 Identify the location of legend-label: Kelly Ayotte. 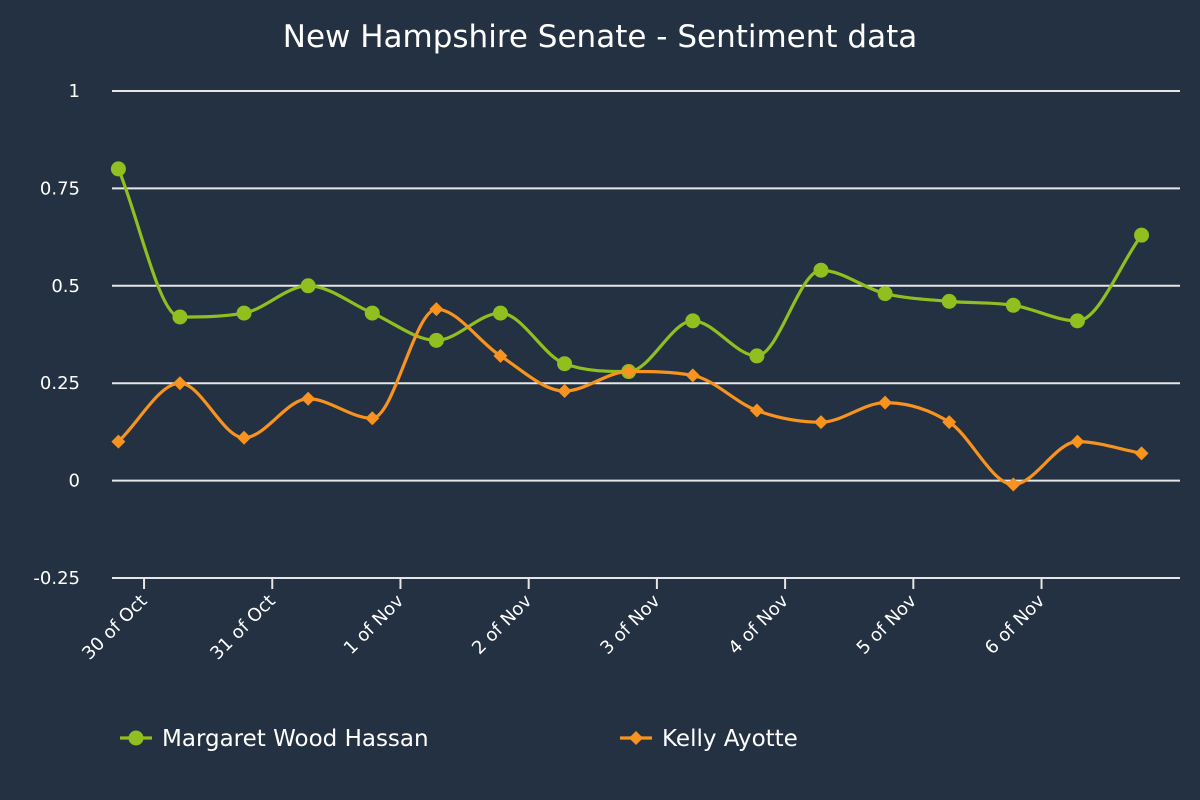
(730, 739).